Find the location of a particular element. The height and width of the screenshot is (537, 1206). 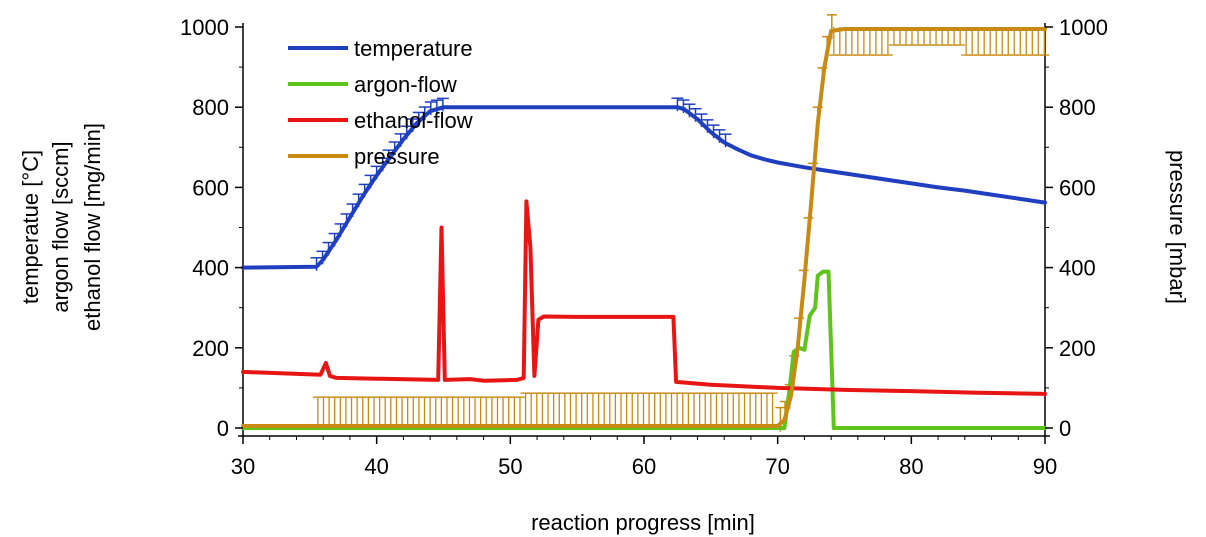

x-axis-title: reaction progress [min] is located at coordinates (643, 522).